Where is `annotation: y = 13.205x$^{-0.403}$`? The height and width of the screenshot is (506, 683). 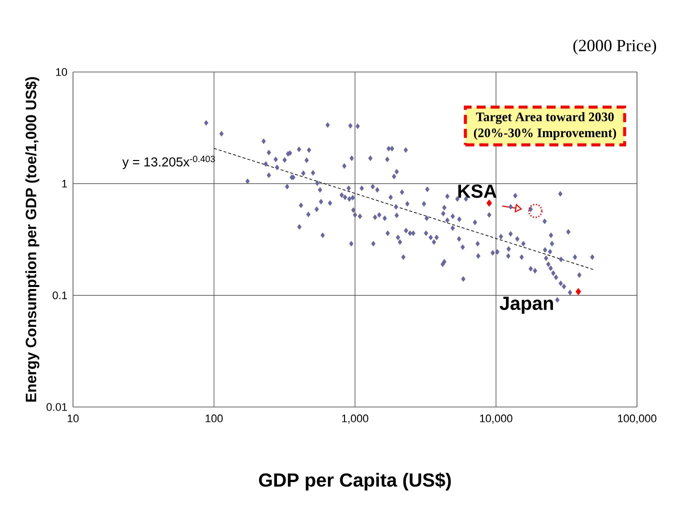
annotation: y = 13.205x$^{-0.403}$ is located at coordinates (168, 163).